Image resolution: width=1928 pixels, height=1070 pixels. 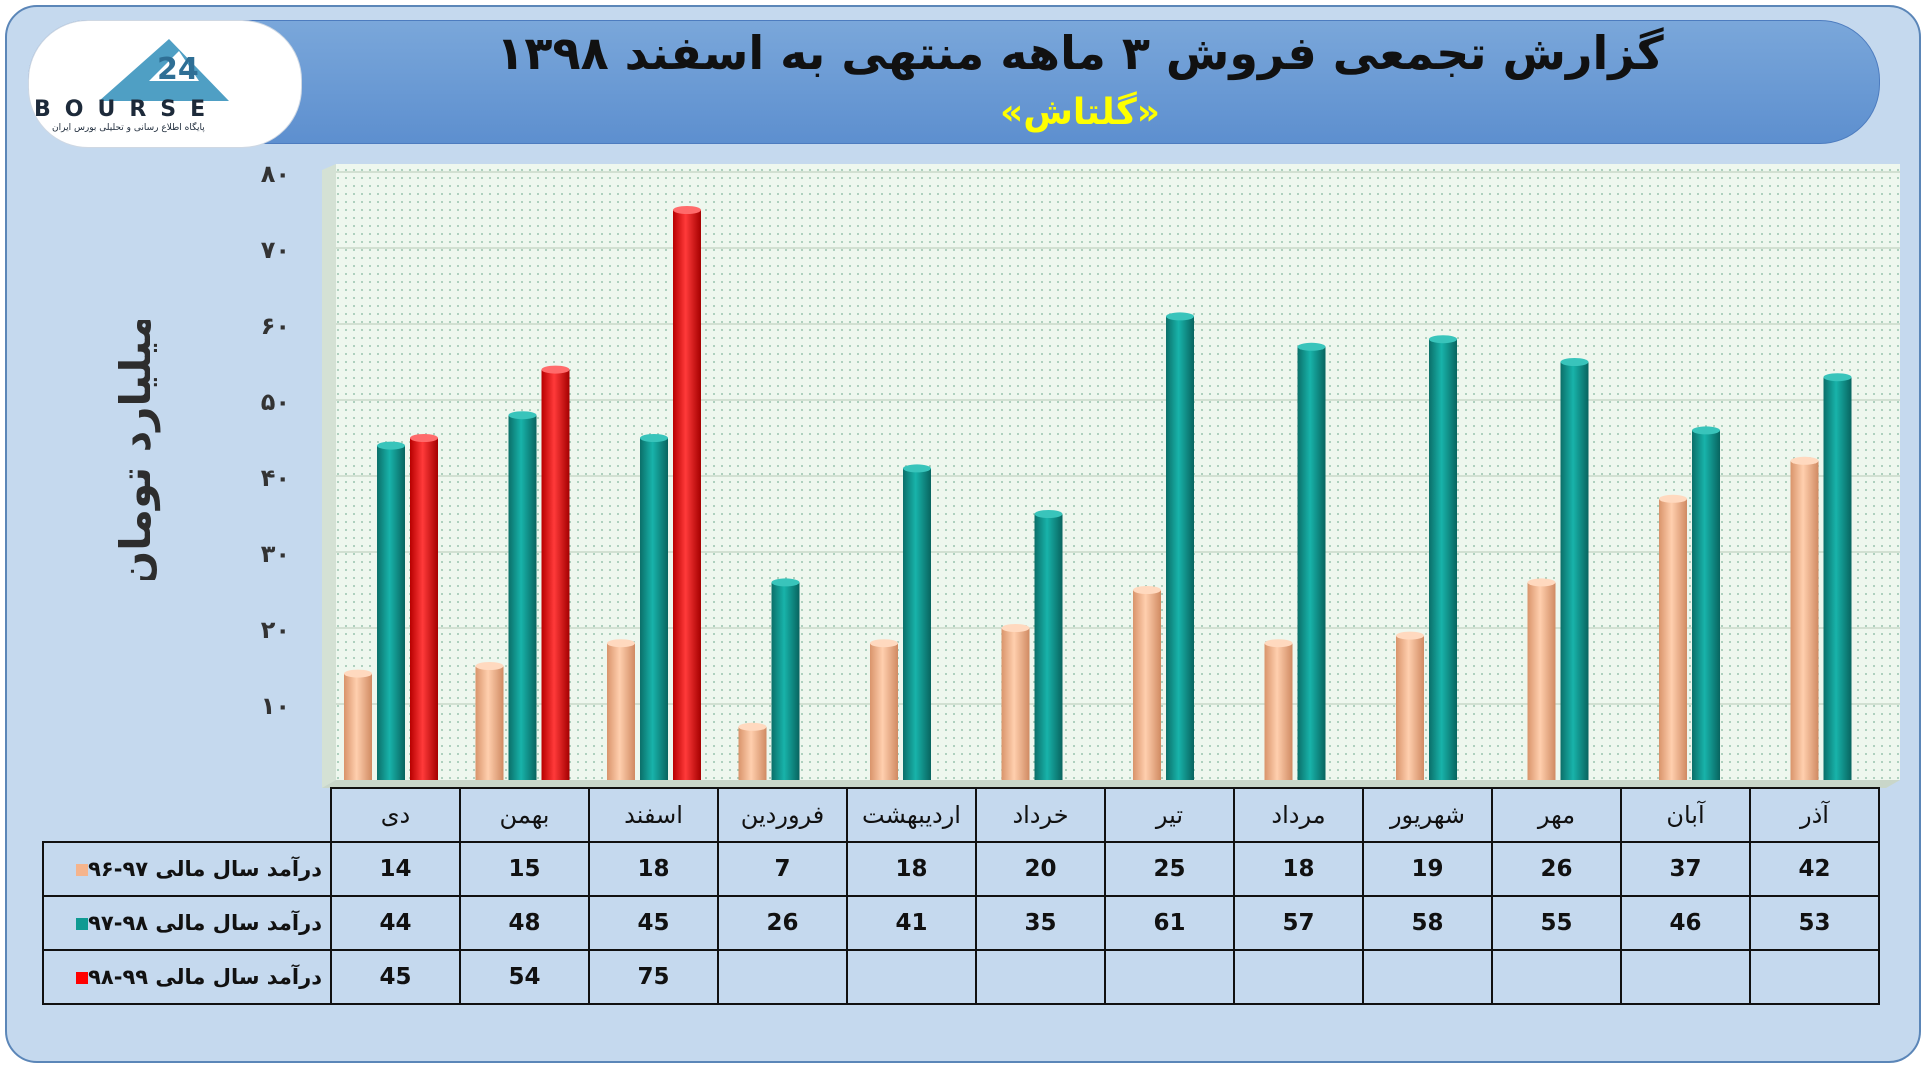 What do you see at coordinates (187, 869) in the screenshot?
I see `legend-entry: درآمد سال مالی ۹۷-۹۶` at bounding box center [187, 869].